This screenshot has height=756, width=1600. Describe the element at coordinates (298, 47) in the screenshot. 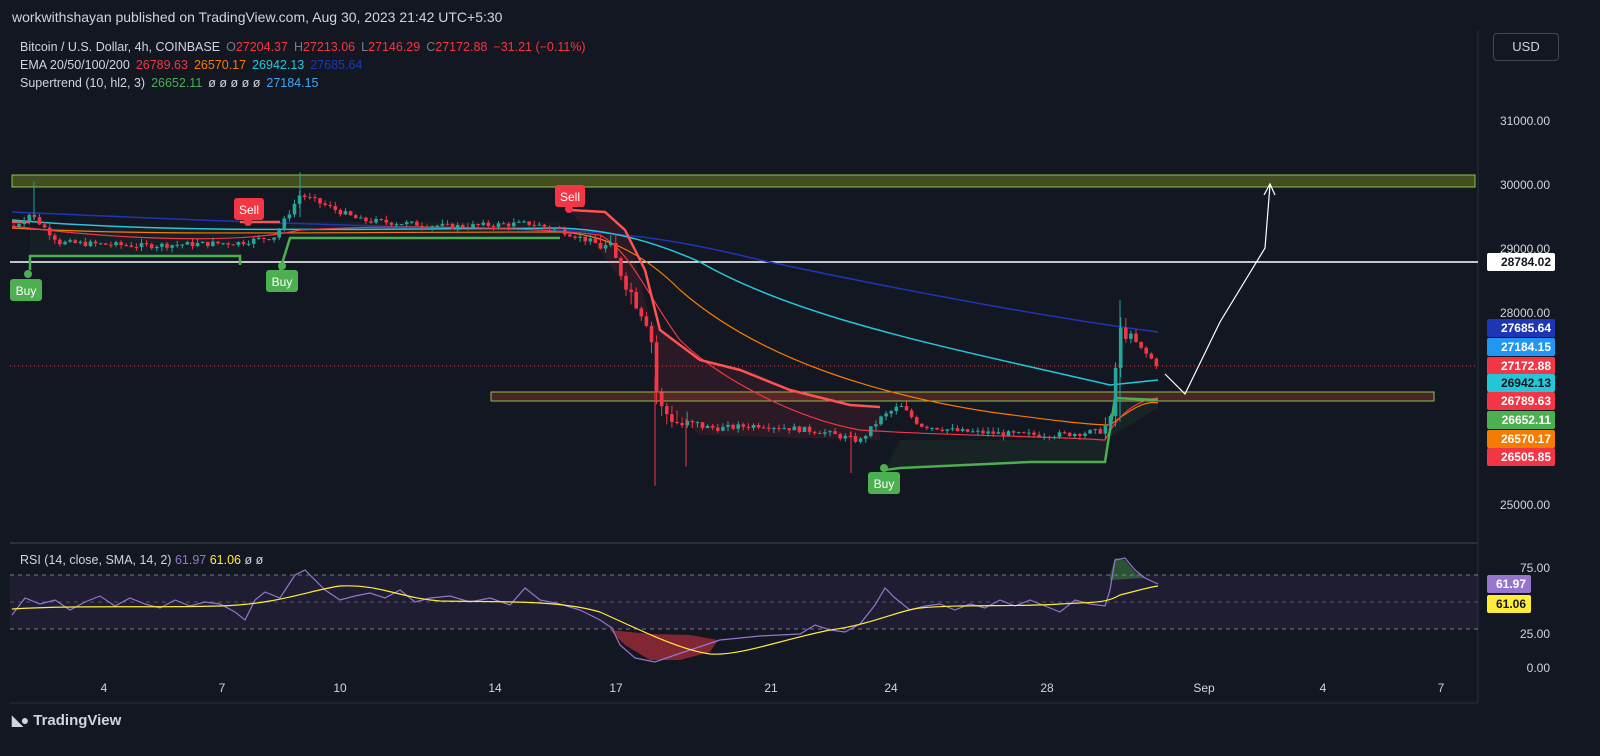

I see `high-label: H` at that location.